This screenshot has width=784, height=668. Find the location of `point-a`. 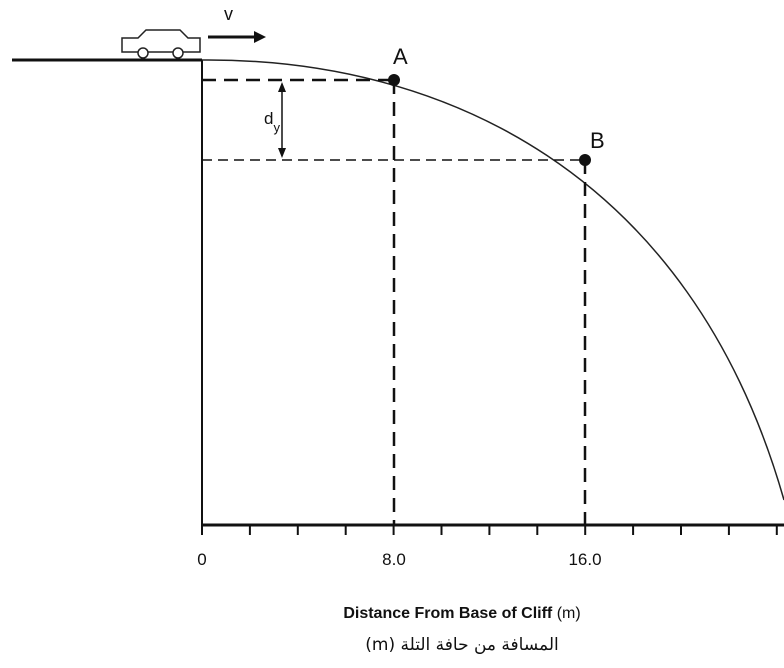

point-a is located at coordinates (394, 80).